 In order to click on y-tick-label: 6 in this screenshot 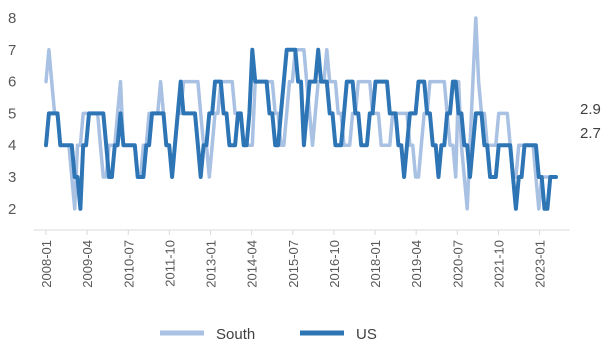, I will do `click(12, 82)`.